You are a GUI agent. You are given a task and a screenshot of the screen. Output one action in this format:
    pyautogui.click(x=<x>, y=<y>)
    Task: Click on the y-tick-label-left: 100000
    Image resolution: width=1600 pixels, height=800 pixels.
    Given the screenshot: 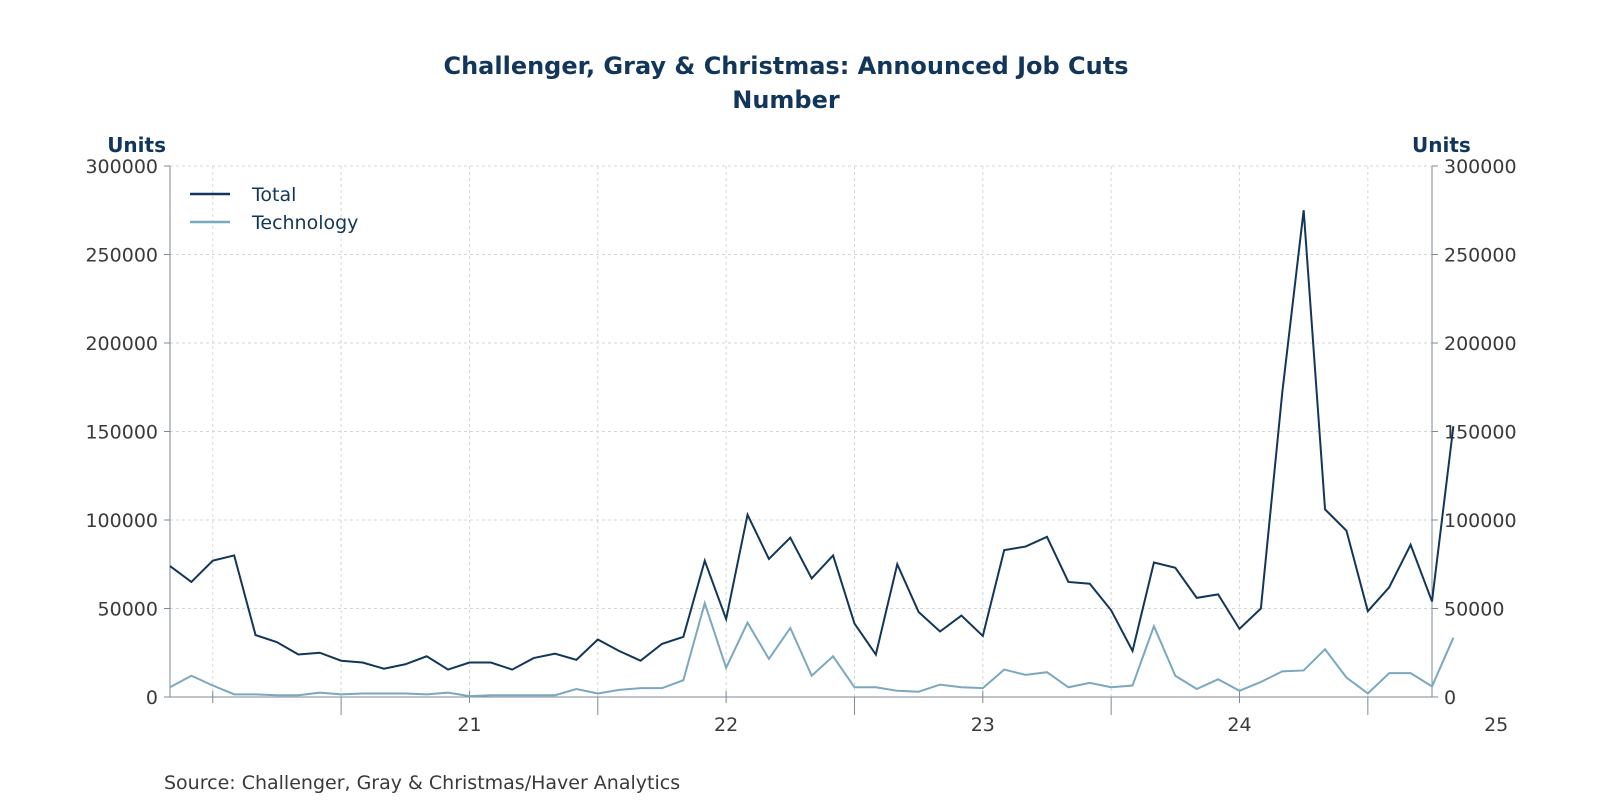 What is the action you would take?
    pyautogui.click(x=121, y=521)
    